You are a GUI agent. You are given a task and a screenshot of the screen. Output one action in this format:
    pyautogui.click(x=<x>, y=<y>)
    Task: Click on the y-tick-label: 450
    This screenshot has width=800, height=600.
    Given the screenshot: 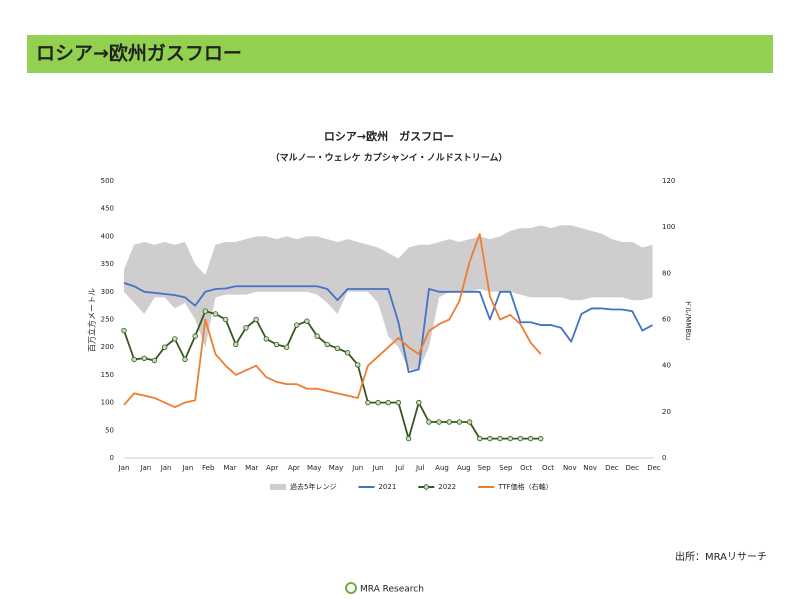 What is the action you would take?
    pyautogui.click(x=107, y=209)
    